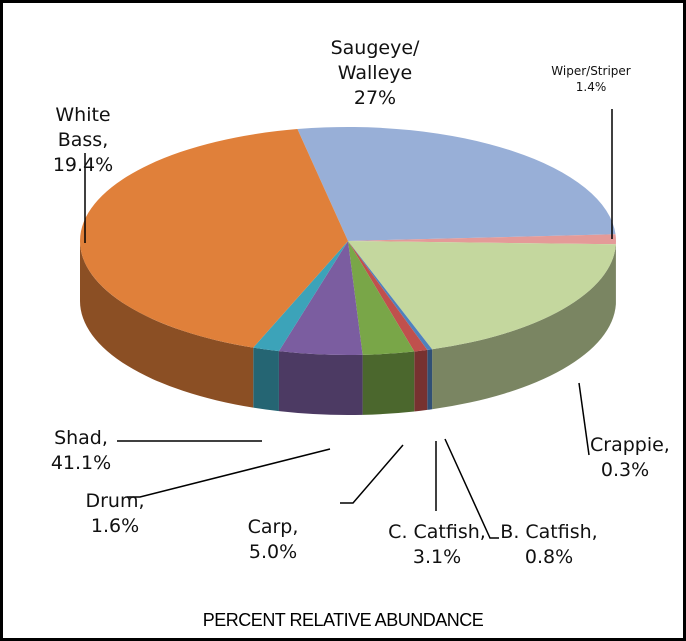 This screenshot has height=641, width=686. What do you see at coordinates (437, 545) in the screenshot?
I see `data-label: C. Catfish, 3.1%` at bounding box center [437, 545].